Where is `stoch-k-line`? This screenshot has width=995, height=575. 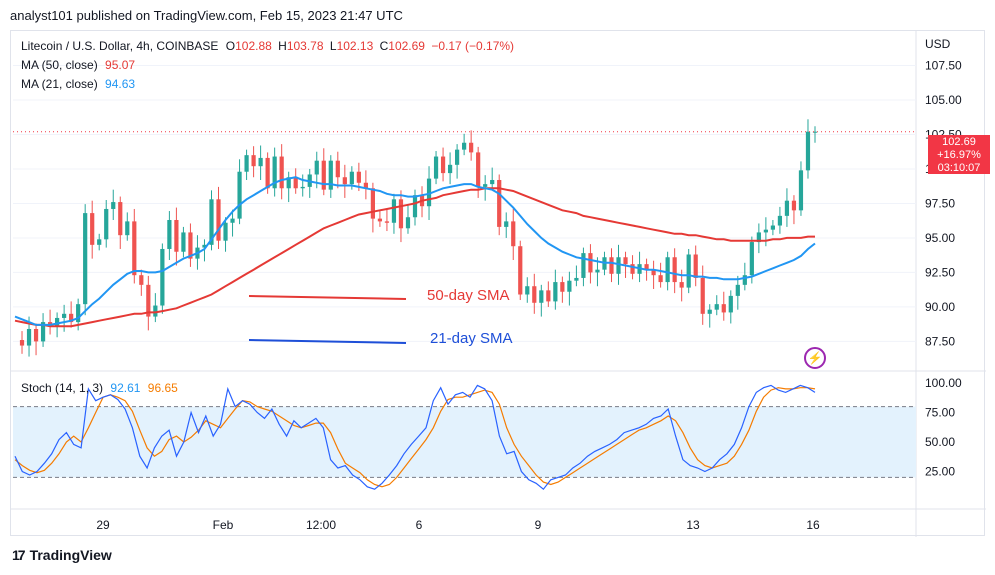
stoch-k-line is located at coordinates (415, 437).